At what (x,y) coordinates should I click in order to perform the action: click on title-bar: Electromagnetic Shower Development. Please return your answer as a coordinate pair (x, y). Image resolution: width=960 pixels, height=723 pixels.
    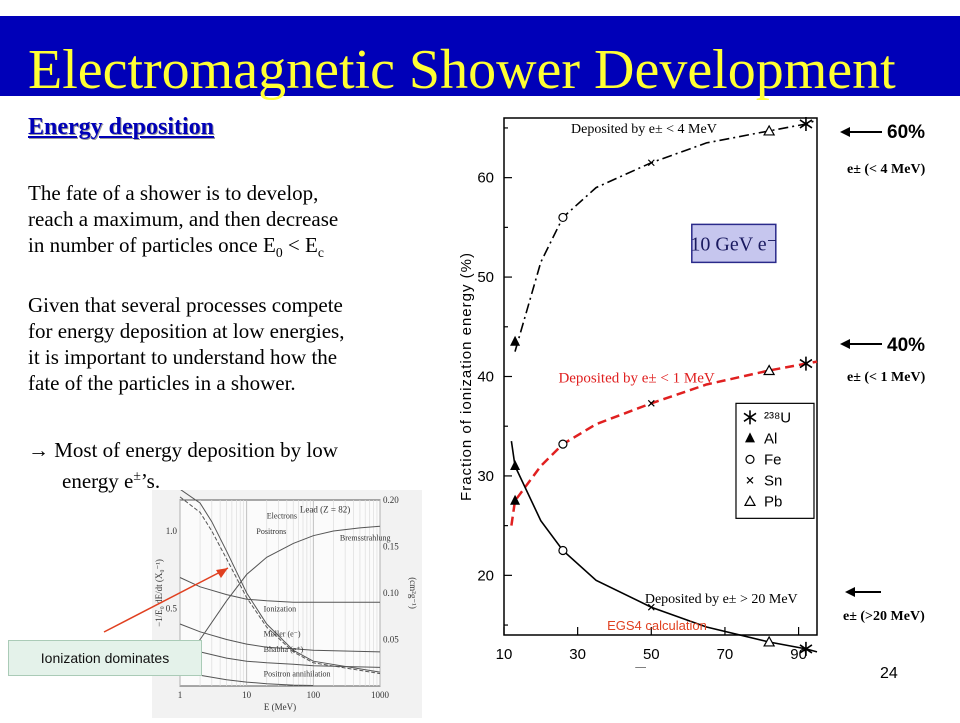
    Looking at the image, I should click on (480, 58).